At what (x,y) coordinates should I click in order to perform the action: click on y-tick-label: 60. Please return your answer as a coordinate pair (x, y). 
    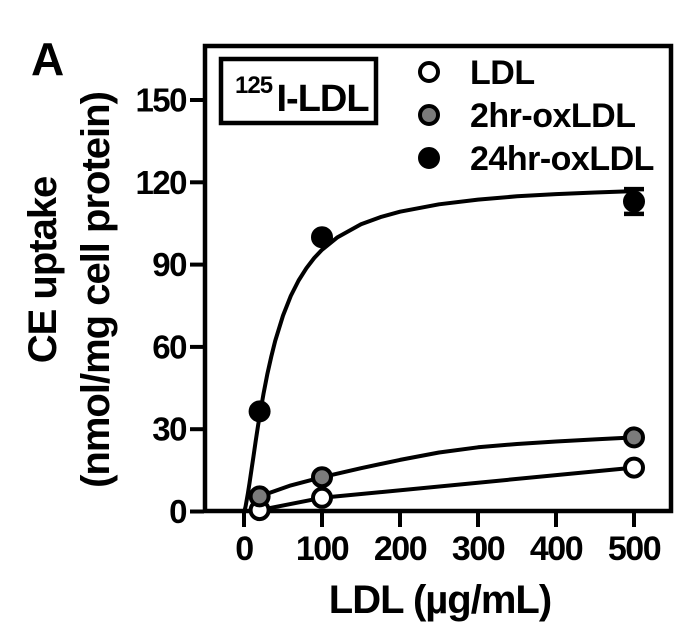
    Looking at the image, I should click on (169, 346).